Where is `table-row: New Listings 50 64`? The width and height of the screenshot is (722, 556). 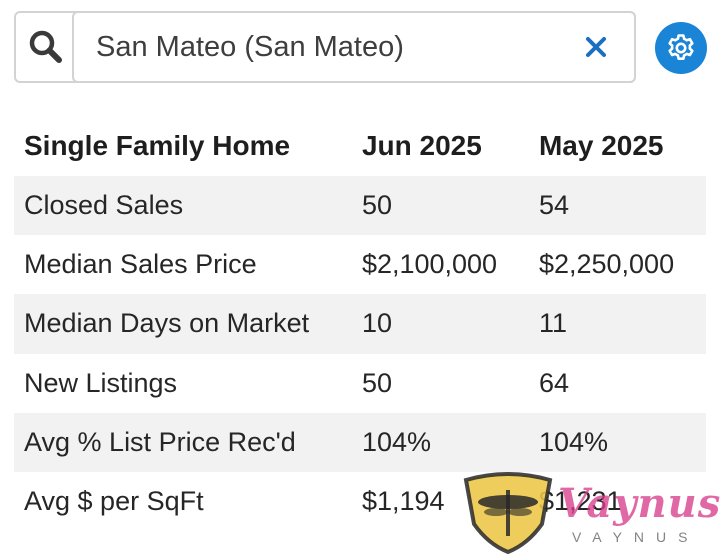
table-row: New Listings 50 64 is located at coordinates (360, 383).